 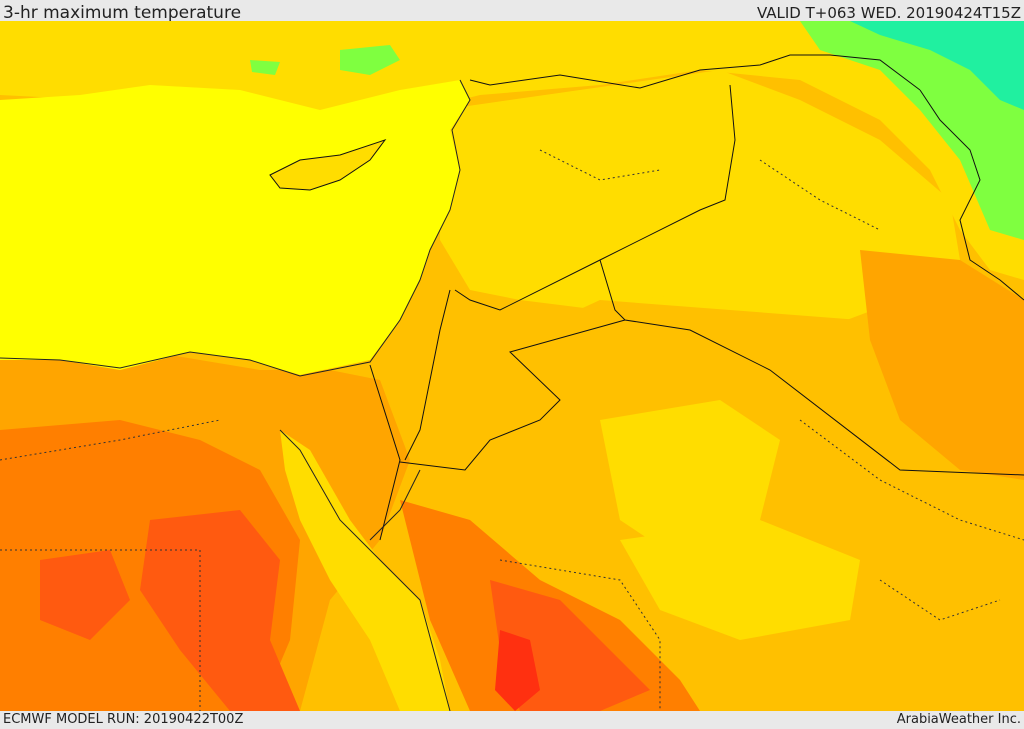 I want to click on map-title: 3-hr maximum temperature, so click(x=122, y=13).